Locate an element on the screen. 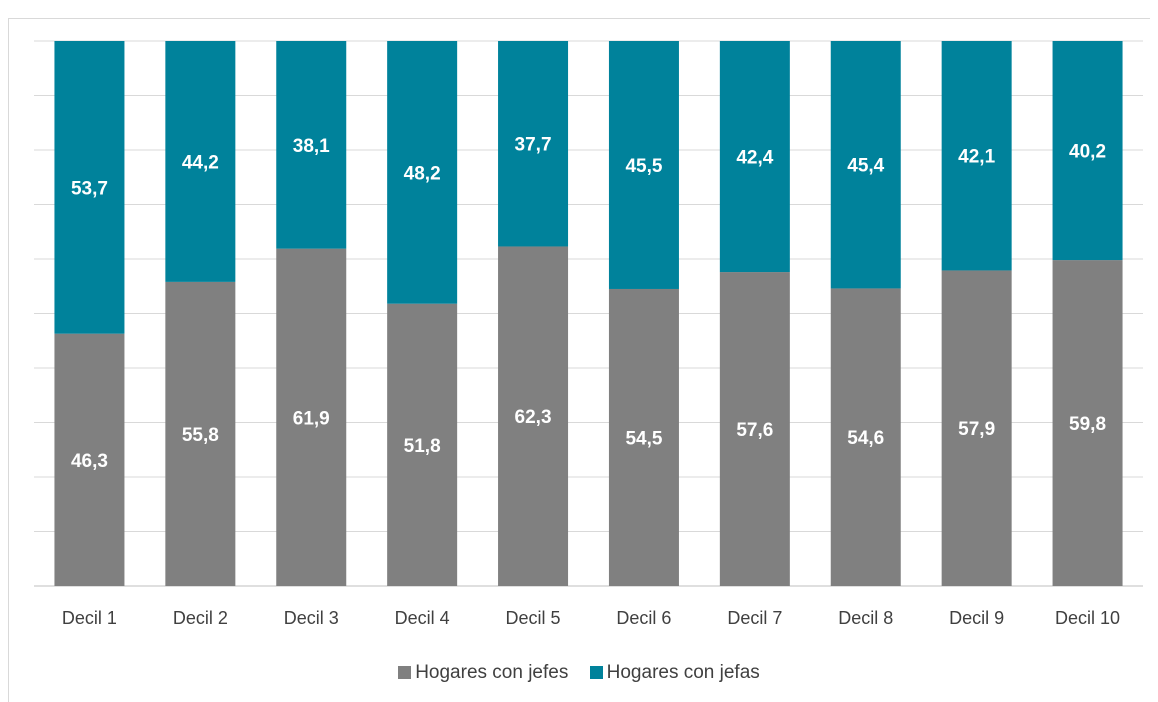 The image size is (1158, 702). legend-item-jefes: Hogares con jefes is located at coordinates (483, 673).